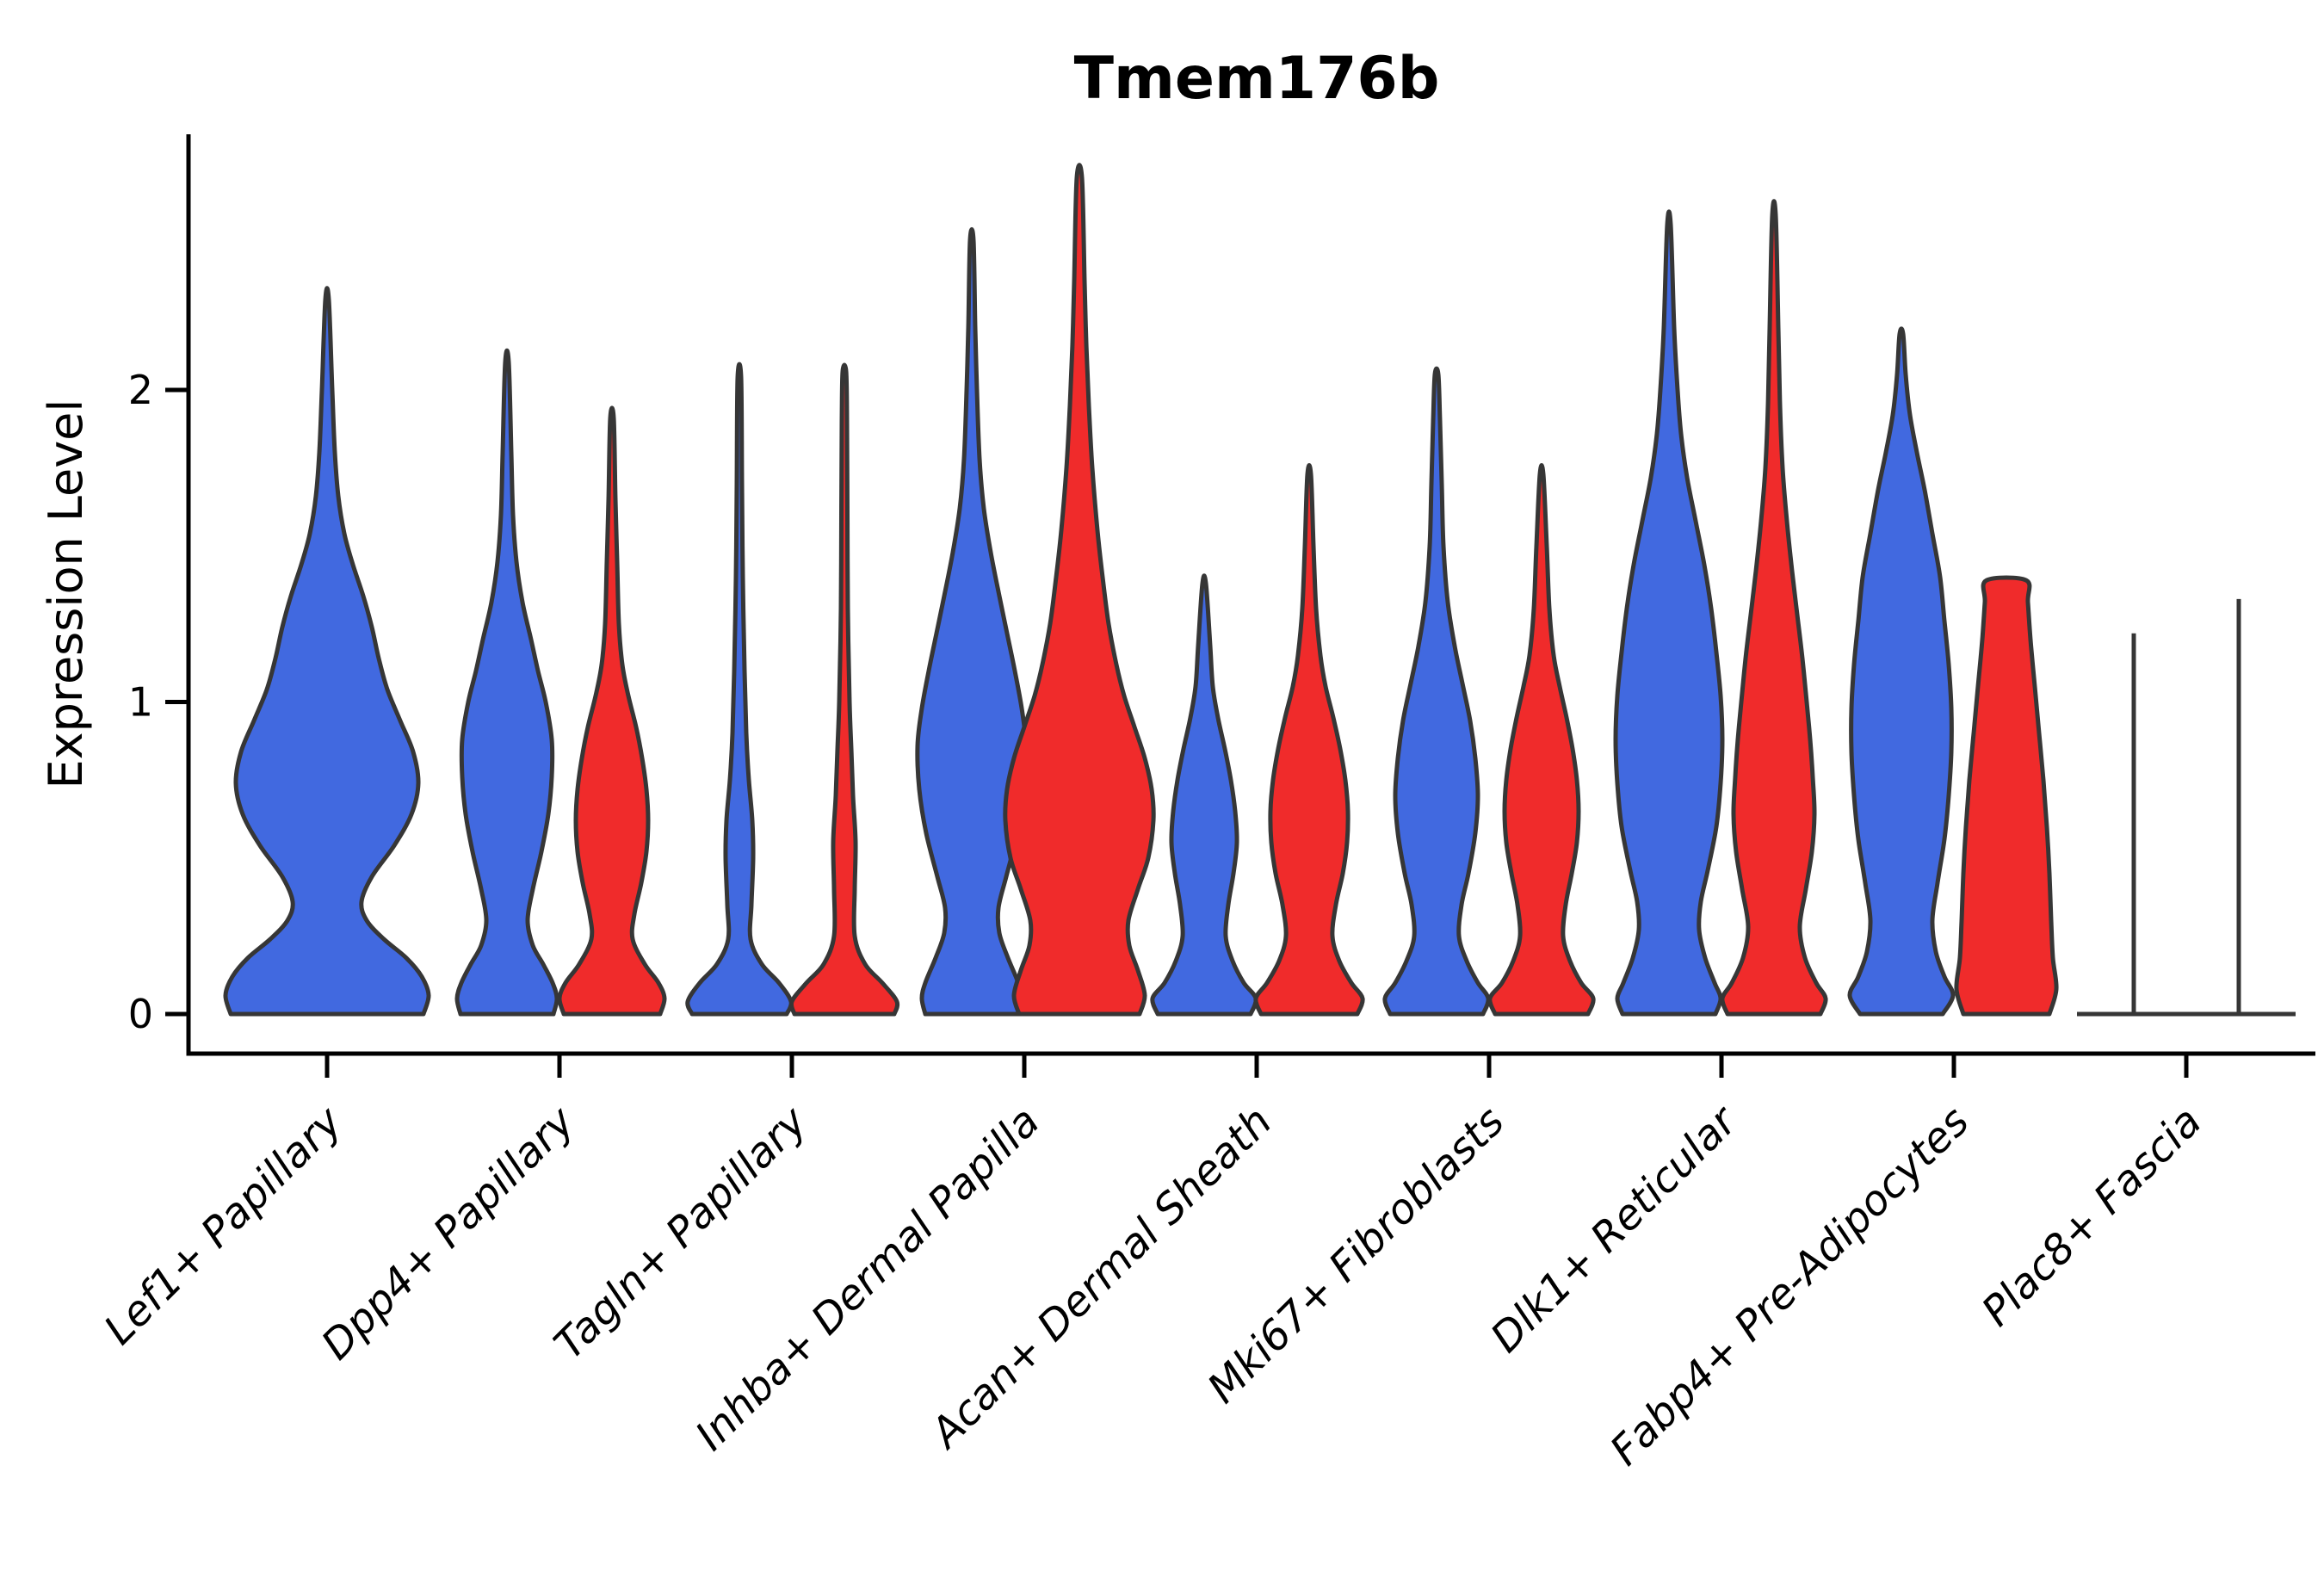 The image size is (2324, 1577). What do you see at coordinates (140, 702) in the screenshot?
I see `y-tick-label: 1` at bounding box center [140, 702].